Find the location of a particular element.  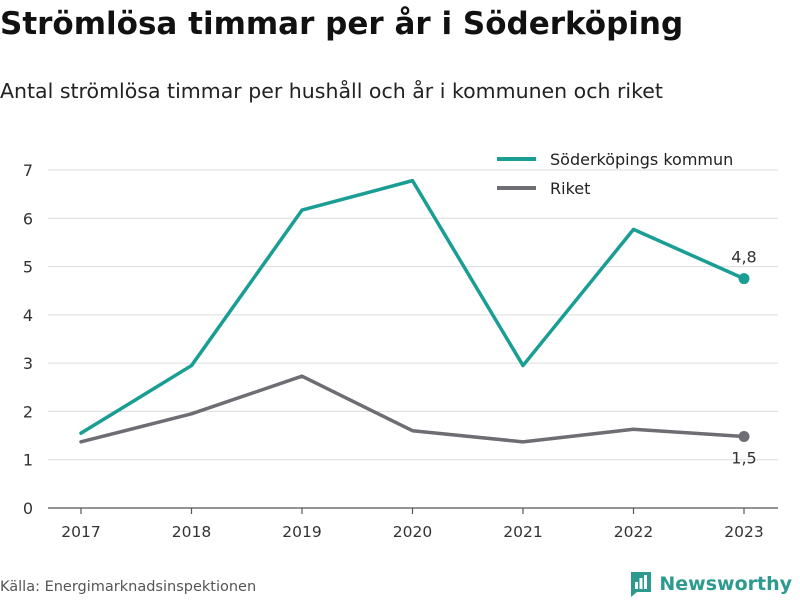

end-value-label: 4,8 is located at coordinates (743, 257).